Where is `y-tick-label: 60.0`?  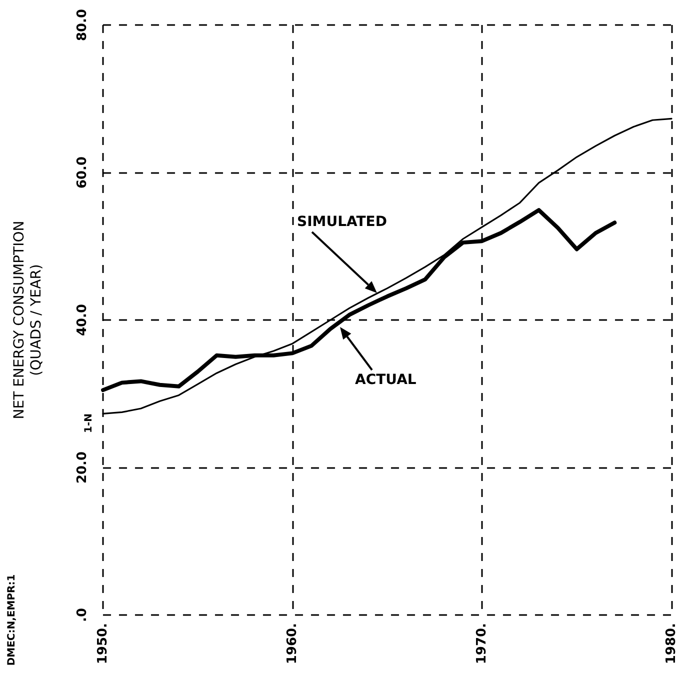 y-tick-label: 60.0 is located at coordinates (82, 172).